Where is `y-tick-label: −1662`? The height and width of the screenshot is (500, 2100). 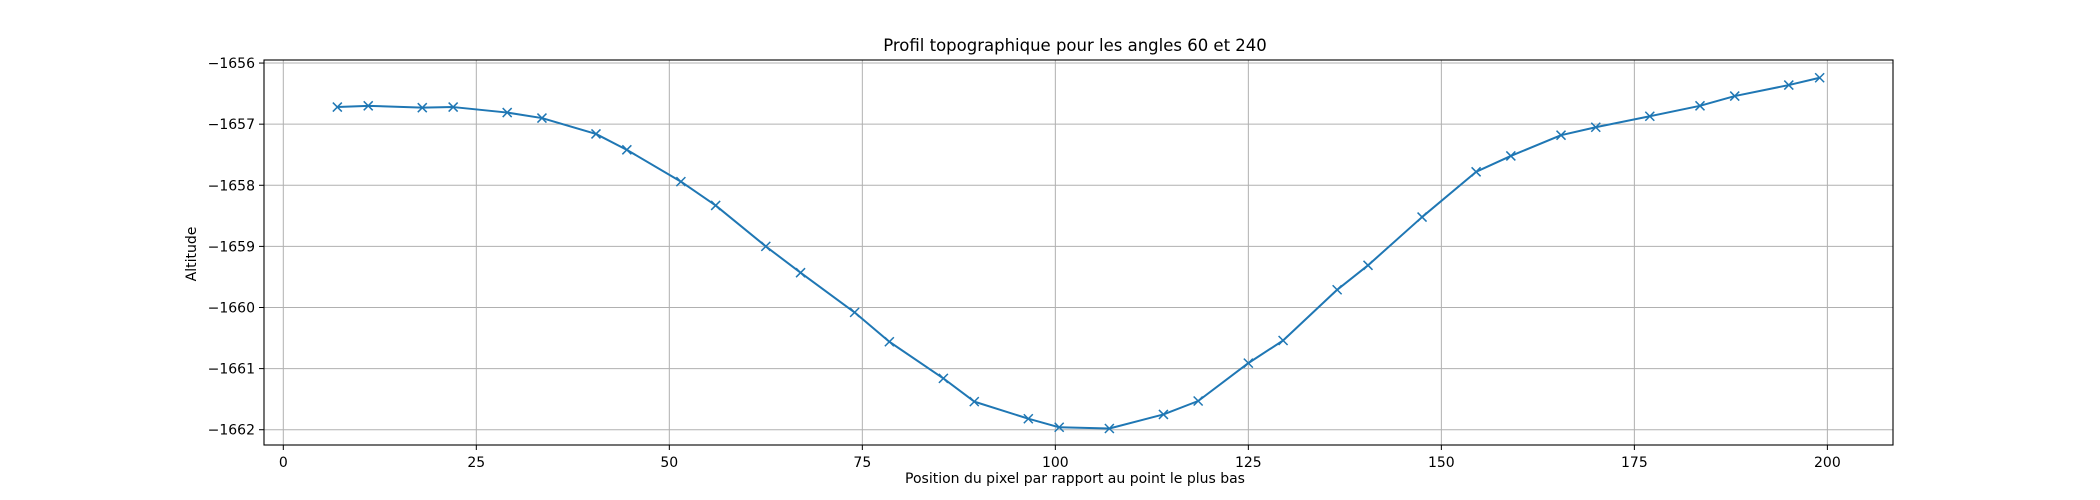 y-tick-label: −1662 is located at coordinates (231, 431).